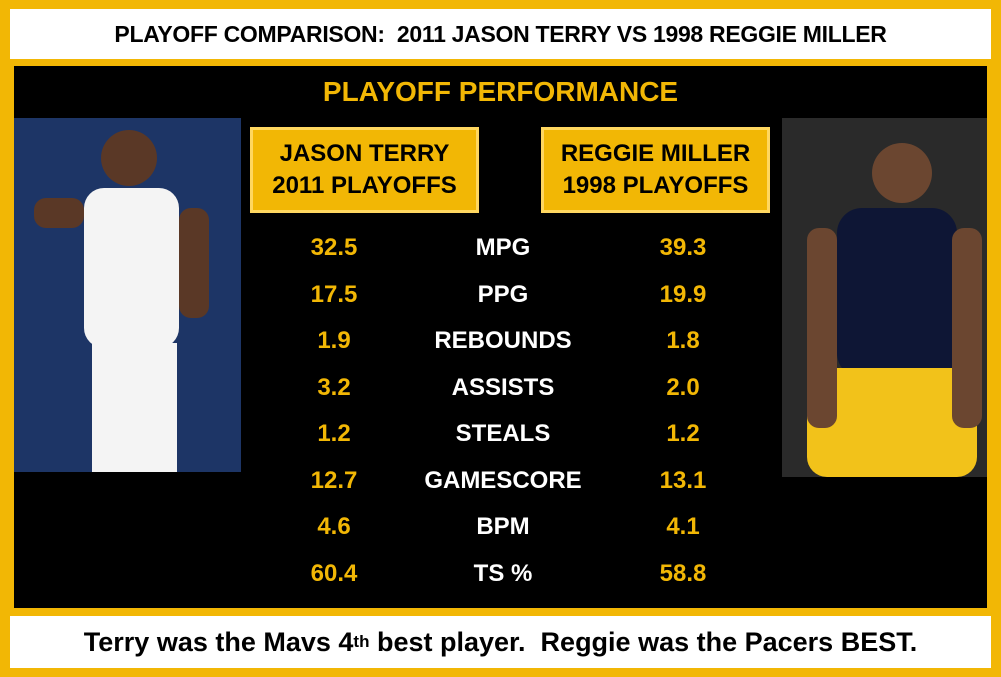 The height and width of the screenshot is (677, 1001). What do you see at coordinates (334, 526) in the screenshot?
I see `left-value: 4.6` at bounding box center [334, 526].